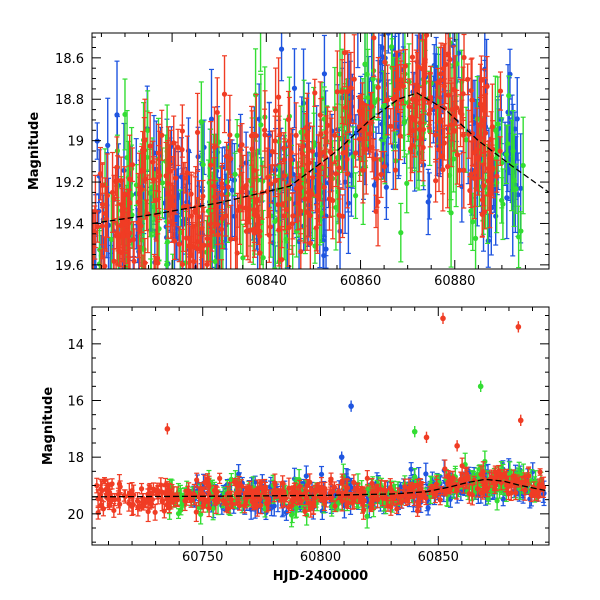 This screenshot has height=600, width=600. Describe the element at coordinates (171, 281) in the screenshot. I see `x-tick-label: 60820` at that location.